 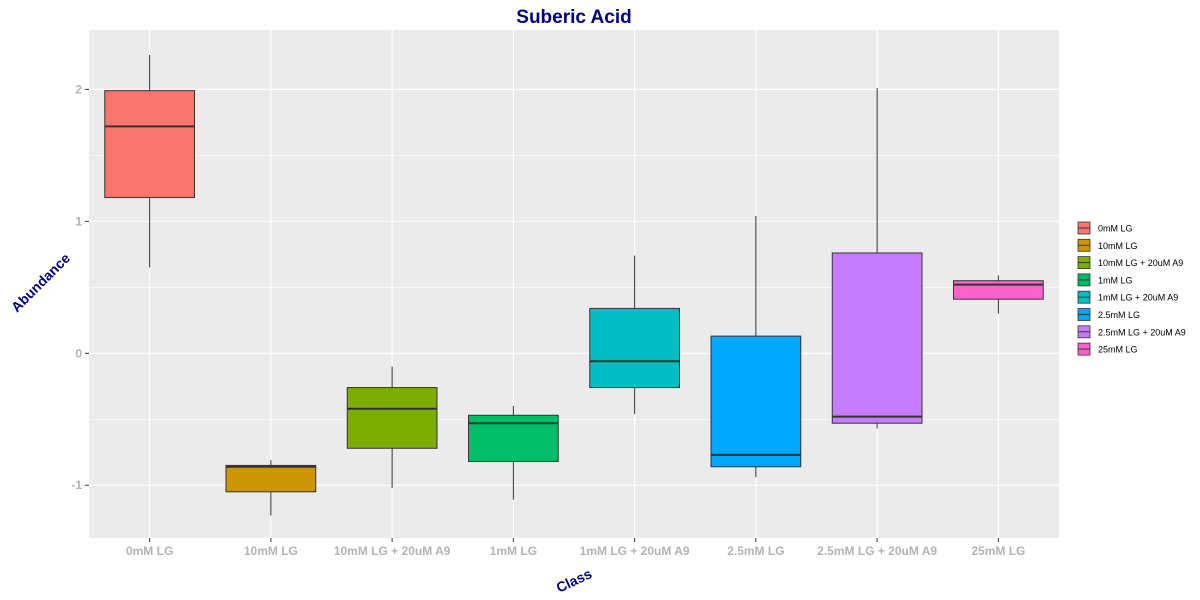 I want to click on legend-label: 2.5mM LG + 20uM A9, so click(x=1142, y=332).